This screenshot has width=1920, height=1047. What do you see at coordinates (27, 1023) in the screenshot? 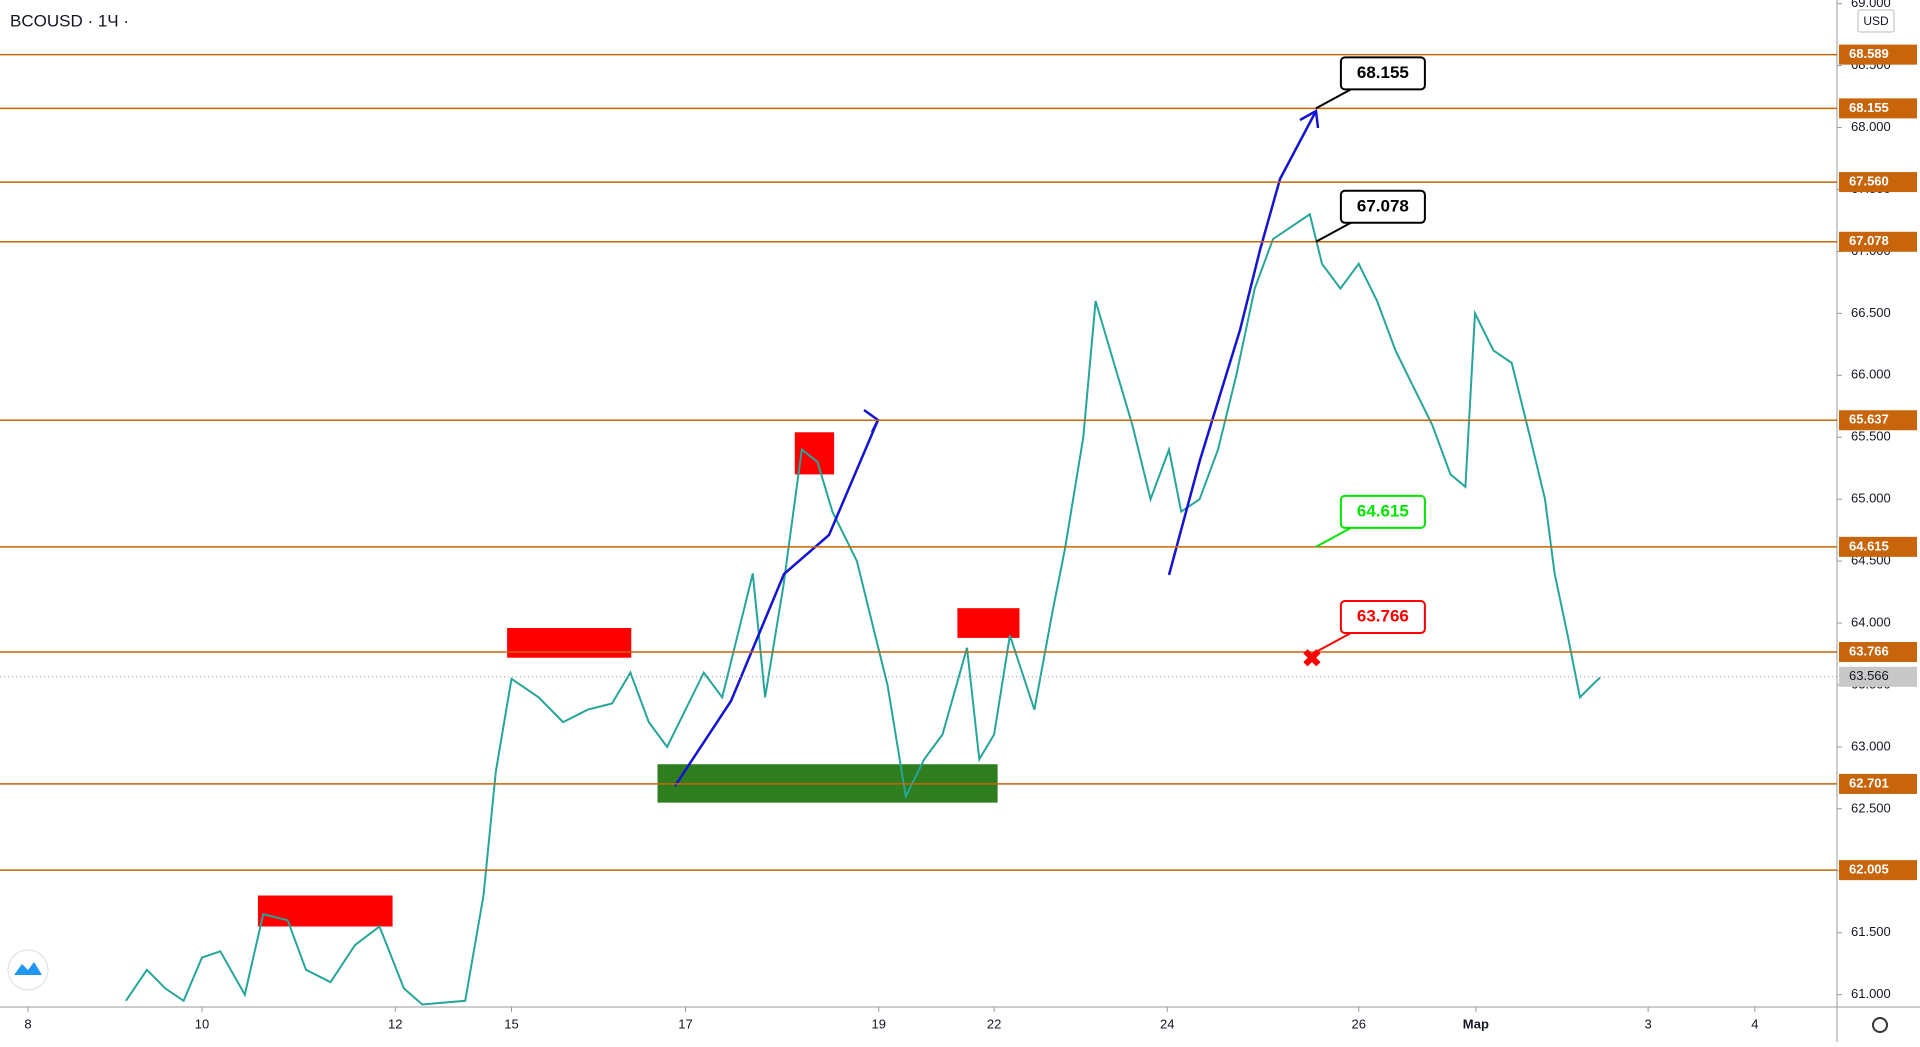
I see `x-tick-label: 8` at bounding box center [27, 1023].